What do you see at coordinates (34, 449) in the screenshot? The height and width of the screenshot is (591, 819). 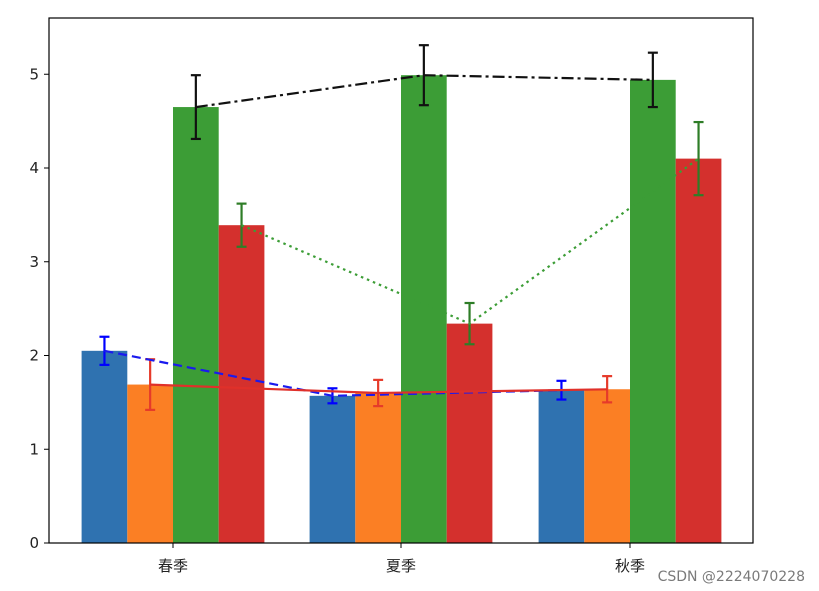 I see `y-tick-label: 1` at bounding box center [34, 449].